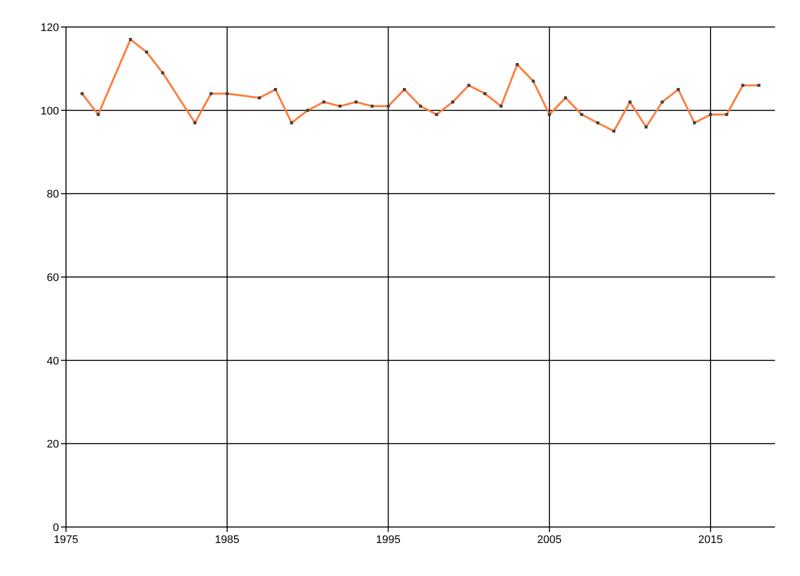 The height and width of the screenshot is (576, 800). I want to click on x-tick-label: 2005, so click(549, 540).